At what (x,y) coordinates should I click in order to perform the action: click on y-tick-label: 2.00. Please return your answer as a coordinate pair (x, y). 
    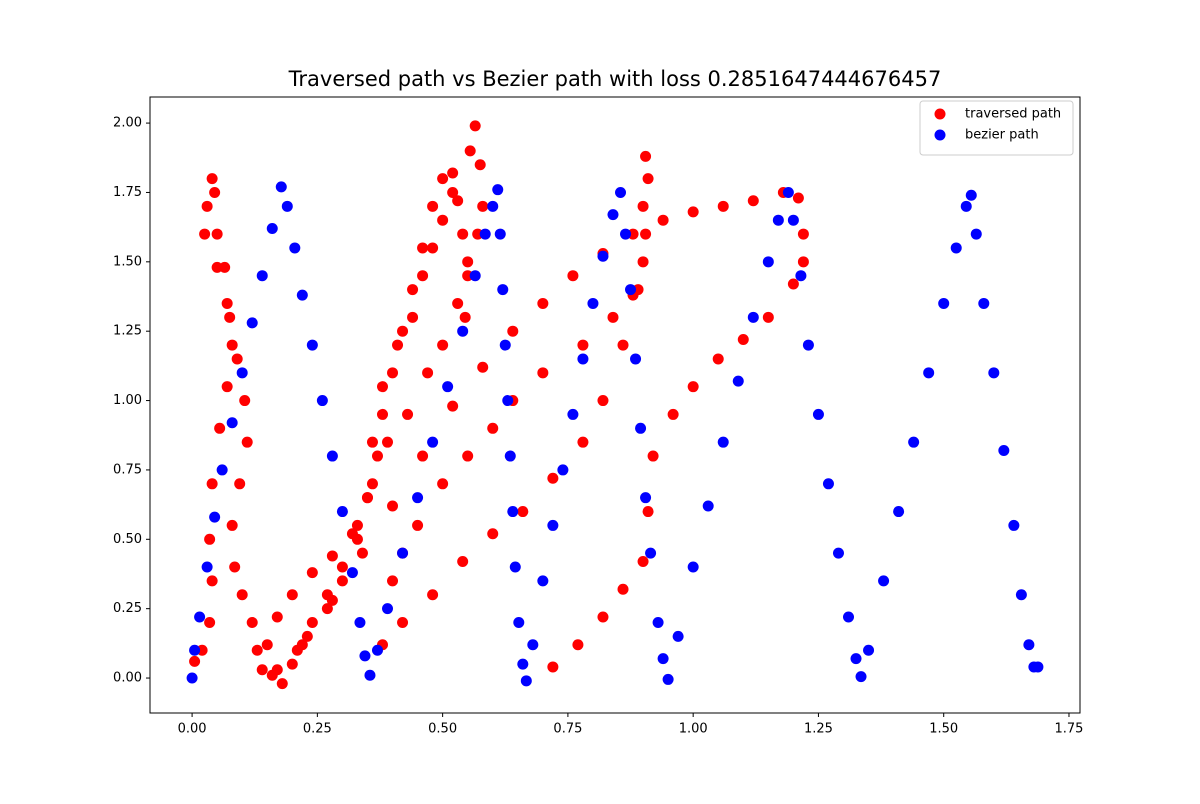
    Looking at the image, I should click on (127, 123).